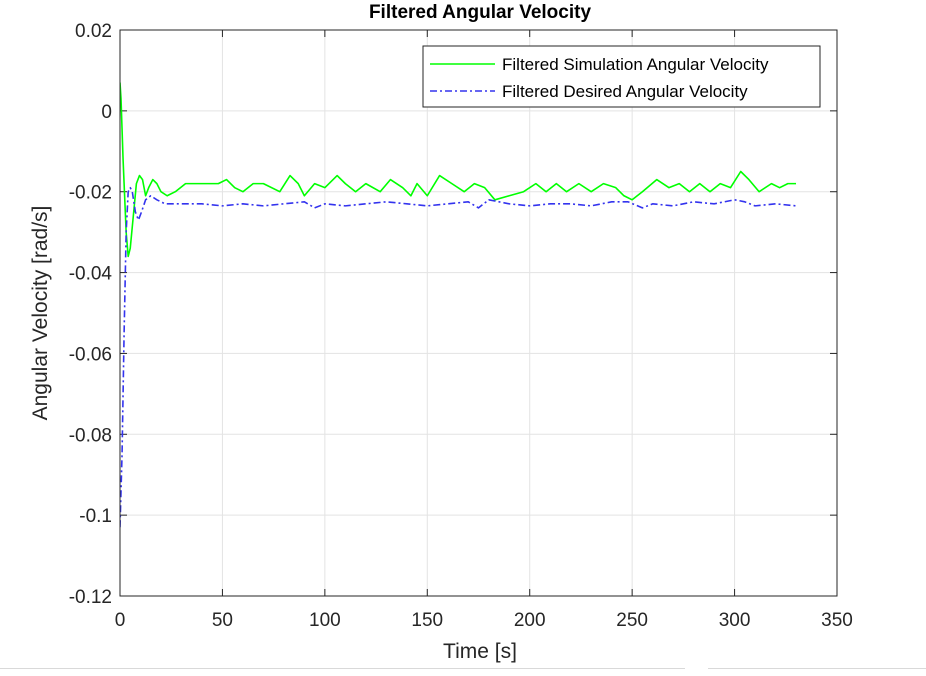 This screenshot has height=676, width=926. Describe the element at coordinates (90, 435) in the screenshot. I see `y-tick-label: -0.08` at that location.